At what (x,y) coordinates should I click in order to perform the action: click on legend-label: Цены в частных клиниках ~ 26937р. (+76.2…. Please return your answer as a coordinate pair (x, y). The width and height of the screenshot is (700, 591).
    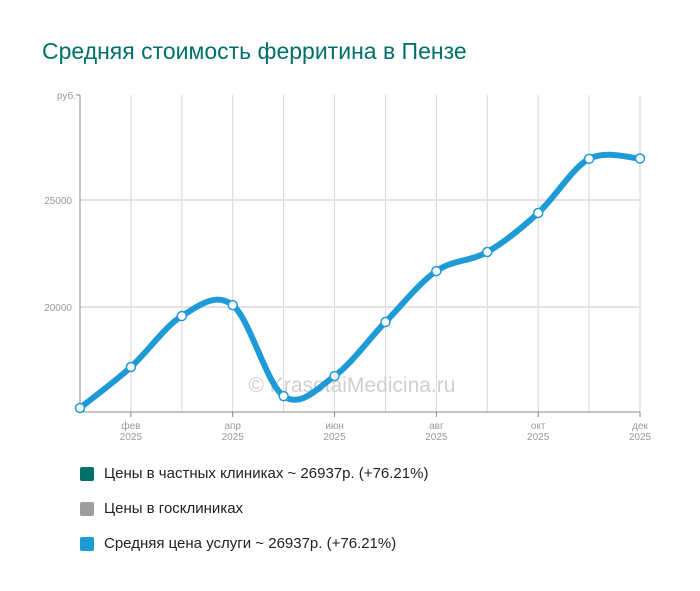
    Looking at the image, I should click on (266, 473).